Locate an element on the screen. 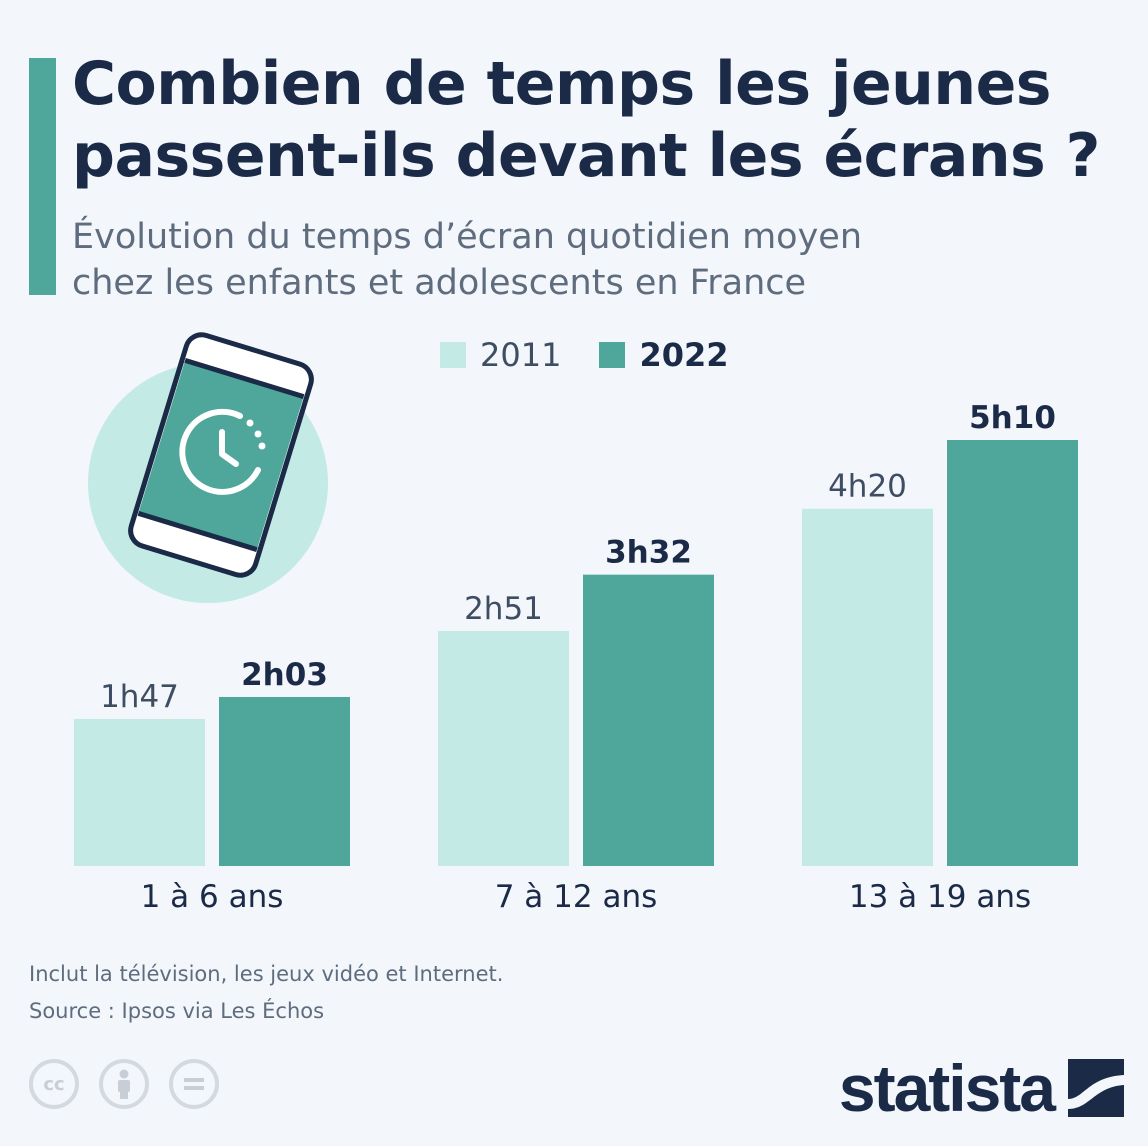 This screenshot has width=1148, height=1146. legend-swatch-2011 is located at coordinates (453, 355).